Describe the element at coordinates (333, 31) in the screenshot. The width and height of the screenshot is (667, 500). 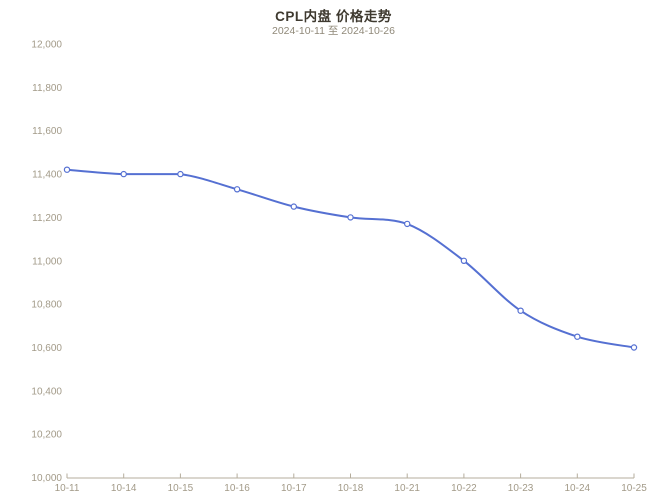
I see `chart-subtitle: 2024-10-11 至 2024-10-26` at that location.